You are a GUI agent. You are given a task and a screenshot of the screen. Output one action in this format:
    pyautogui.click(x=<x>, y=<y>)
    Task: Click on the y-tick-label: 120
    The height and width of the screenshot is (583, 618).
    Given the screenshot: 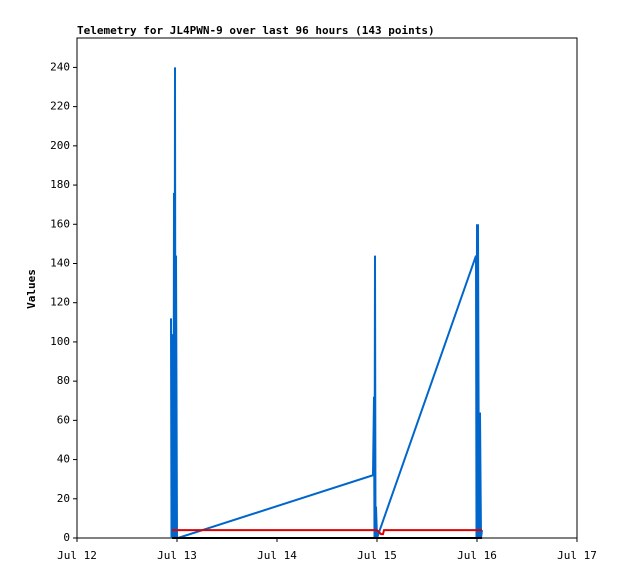 What is the action you would take?
    pyautogui.click(x=60, y=302)
    